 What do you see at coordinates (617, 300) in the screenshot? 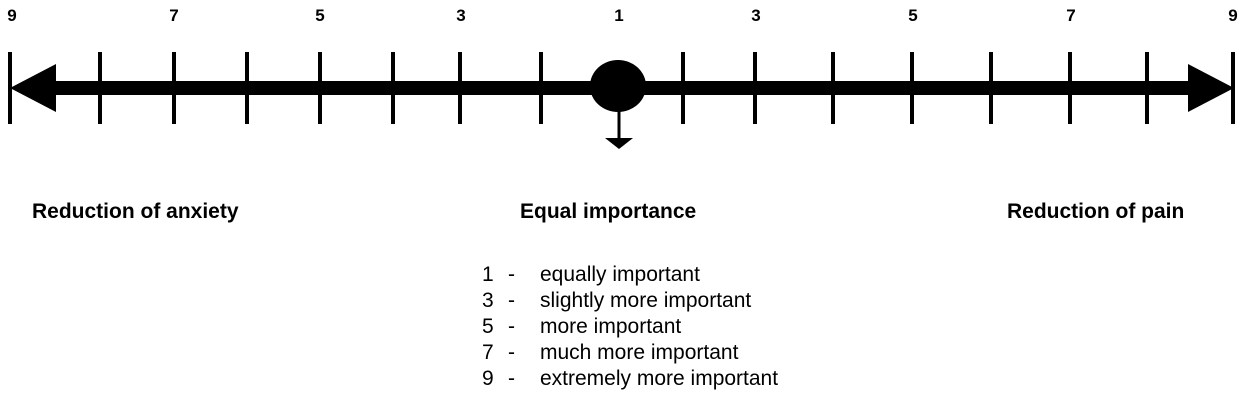
I see `legend-item: 3- slightly more important` at bounding box center [617, 300].